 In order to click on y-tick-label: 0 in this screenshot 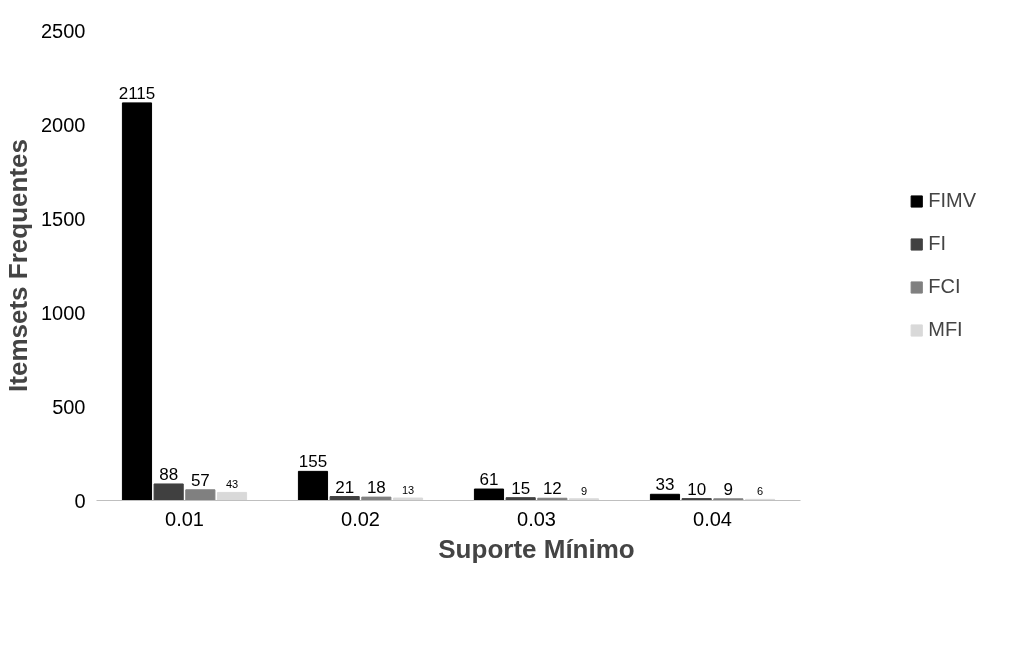, I will do `click(80, 500)`.